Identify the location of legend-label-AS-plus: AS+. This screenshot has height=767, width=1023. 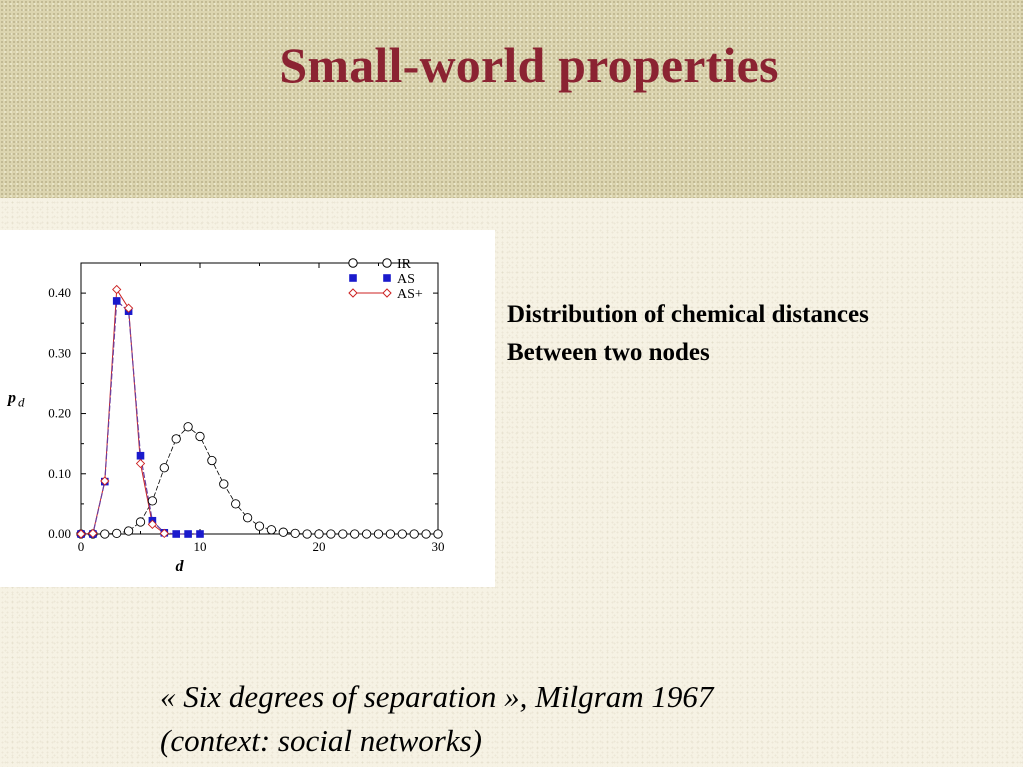
(410, 294).